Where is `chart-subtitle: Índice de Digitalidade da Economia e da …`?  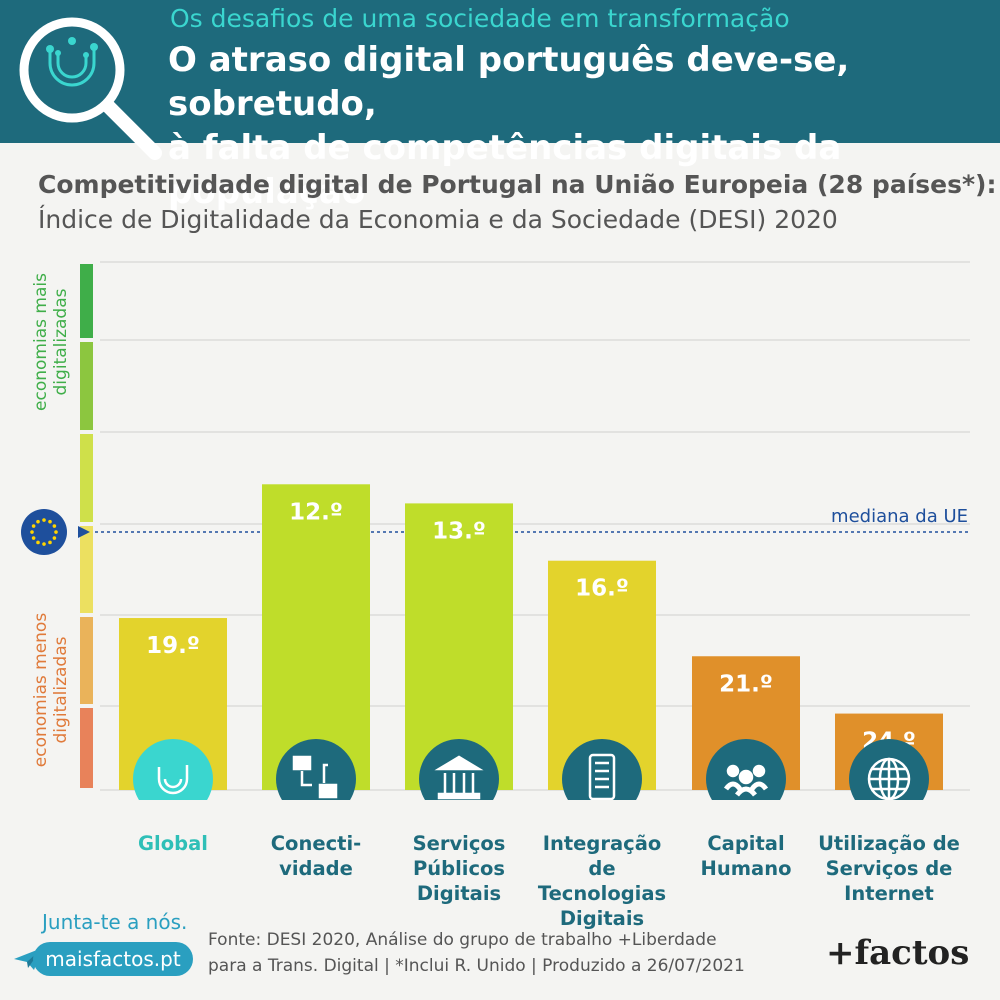 chart-subtitle: Índice de Digitalidade da Economia e da … is located at coordinates (438, 219).